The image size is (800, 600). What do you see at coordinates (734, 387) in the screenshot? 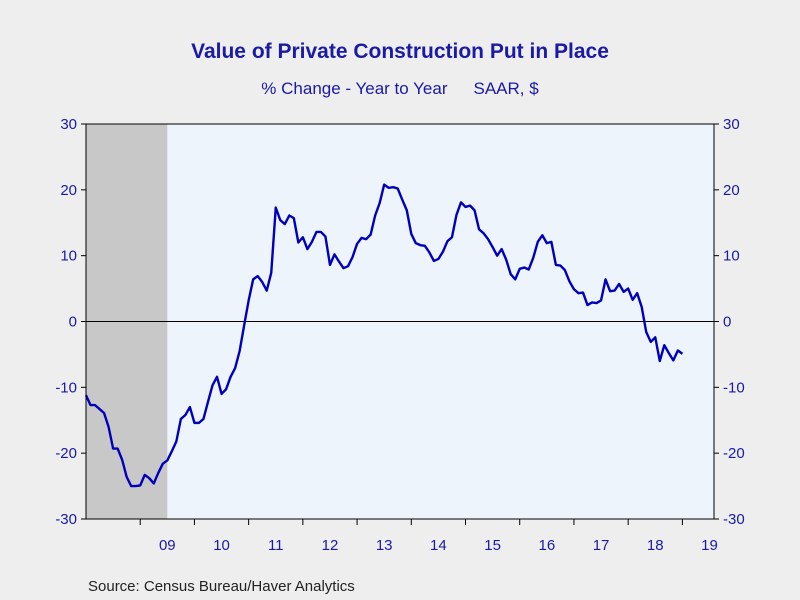
I see `y-tick-label-right: -10` at bounding box center [734, 387].